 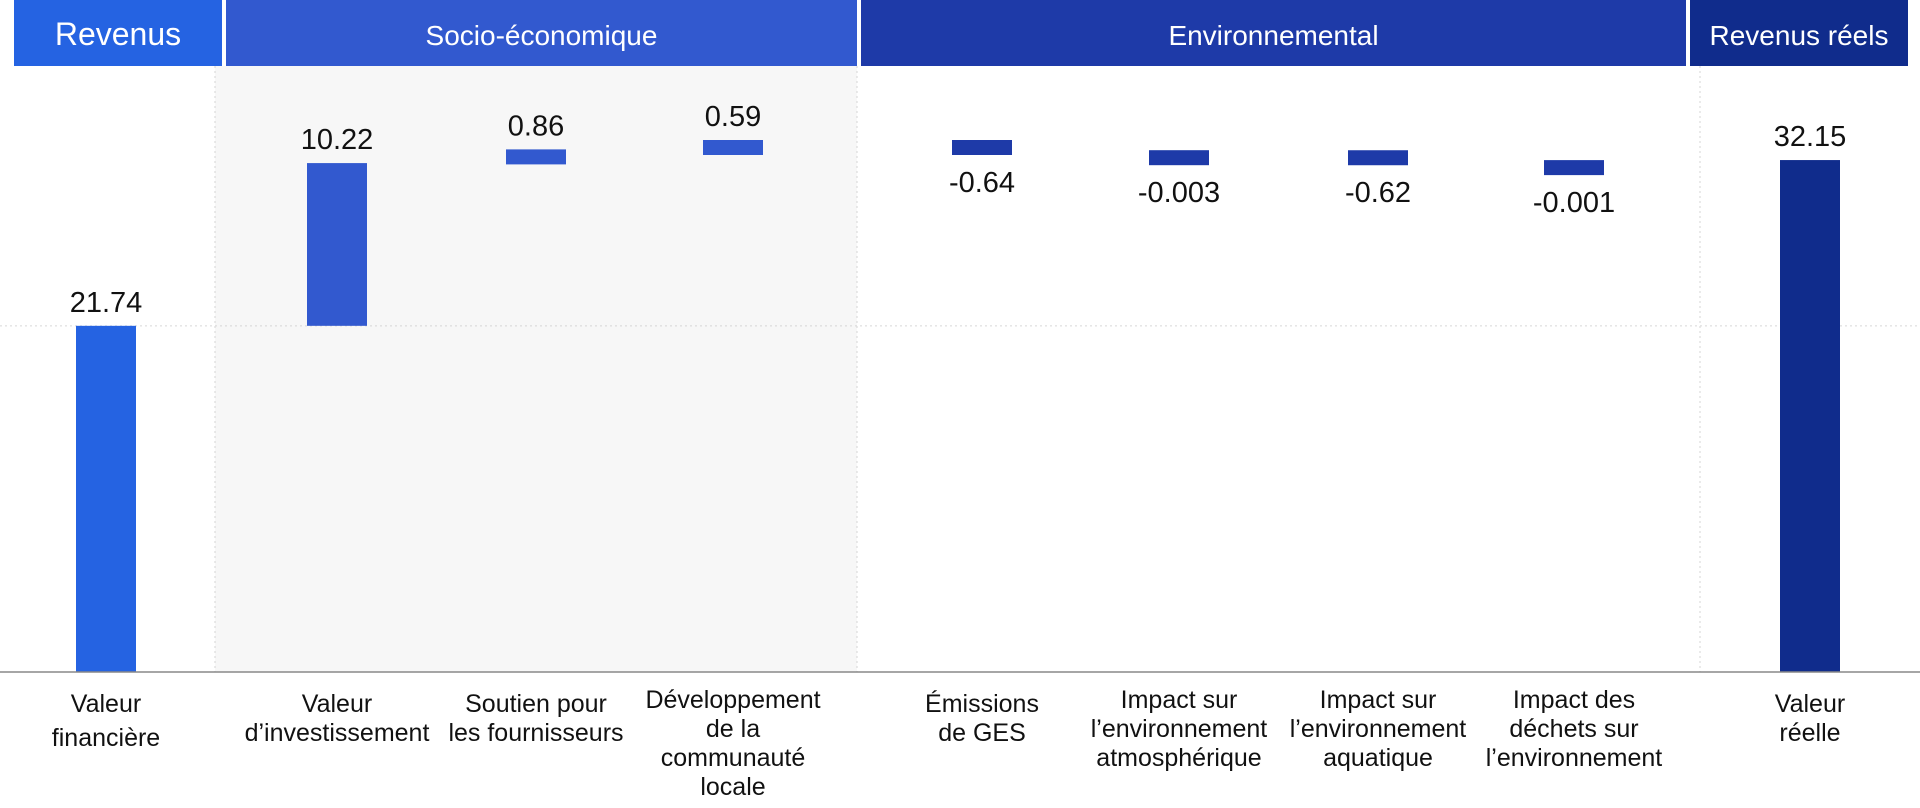 I want to click on category-label-3: Développement de la communauté locale, so click(x=732, y=743).